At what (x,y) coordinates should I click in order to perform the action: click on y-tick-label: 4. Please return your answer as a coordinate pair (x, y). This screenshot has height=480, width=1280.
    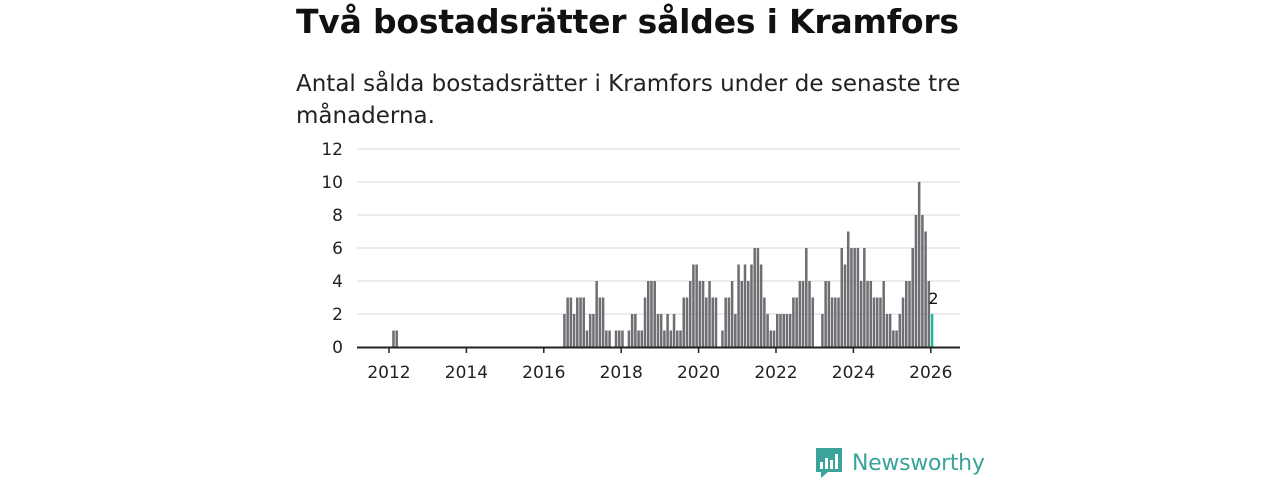
    Looking at the image, I should click on (337, 282).